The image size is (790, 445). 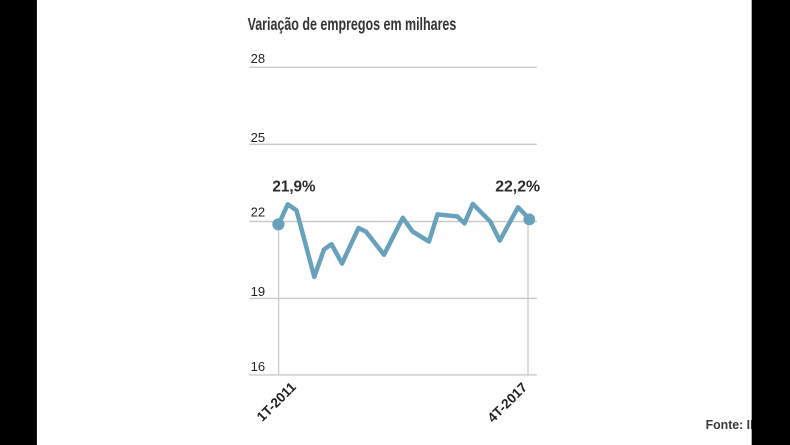 What do you see at coordinates (258, 366) in the screenshot?
I see `svg-text: 16` at bounding box center [258, 366].